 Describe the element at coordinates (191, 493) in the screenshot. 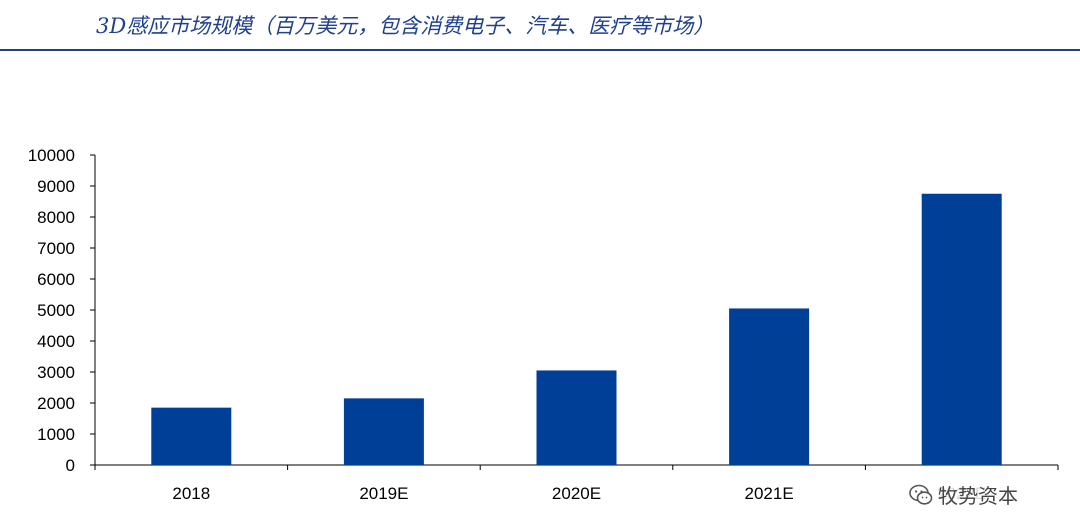

I see `x-tick-label: 2018` at that location.